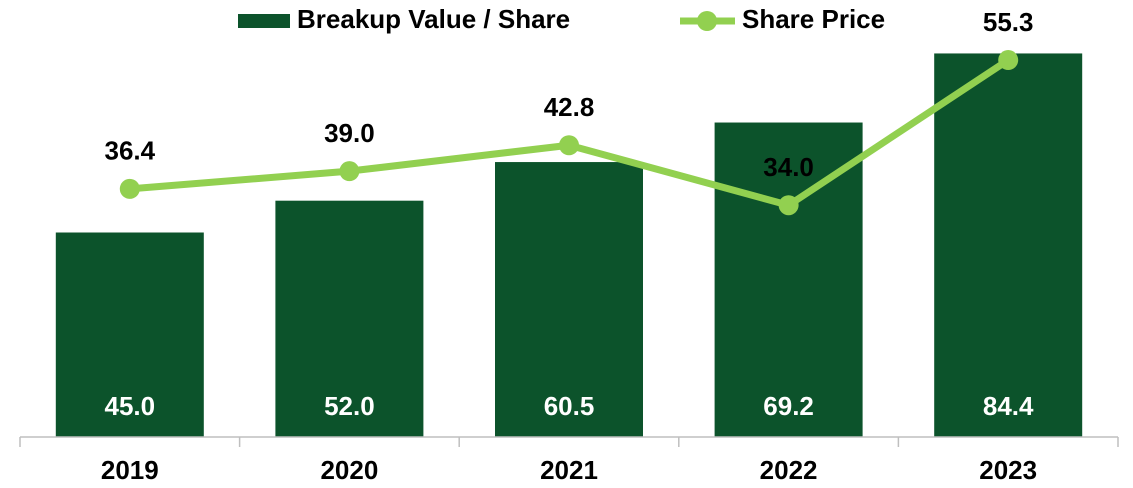 The image size is (1133, 488). Describe the element at coordinates (569, 406) in the screenshot. I see `bar-value-label: 60.5` at that location.